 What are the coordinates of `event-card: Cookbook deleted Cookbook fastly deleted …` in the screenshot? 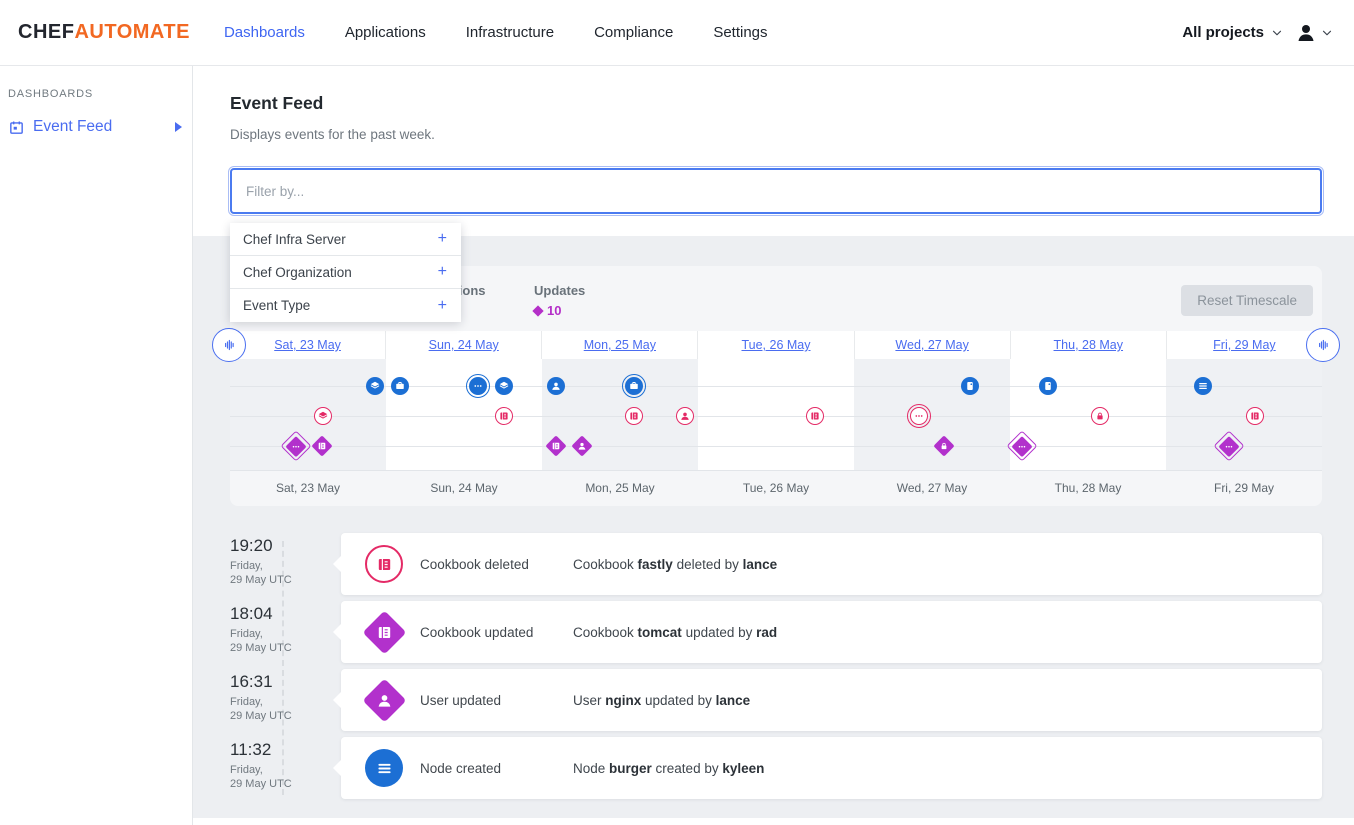 It's located at (831, 564).